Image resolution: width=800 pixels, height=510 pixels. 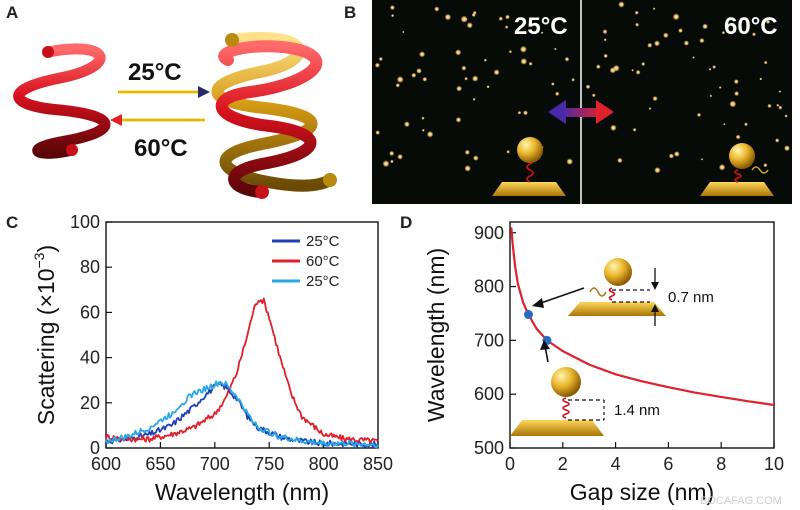 I want to click on y-tick-label: 80, so click(x=90, y=267).